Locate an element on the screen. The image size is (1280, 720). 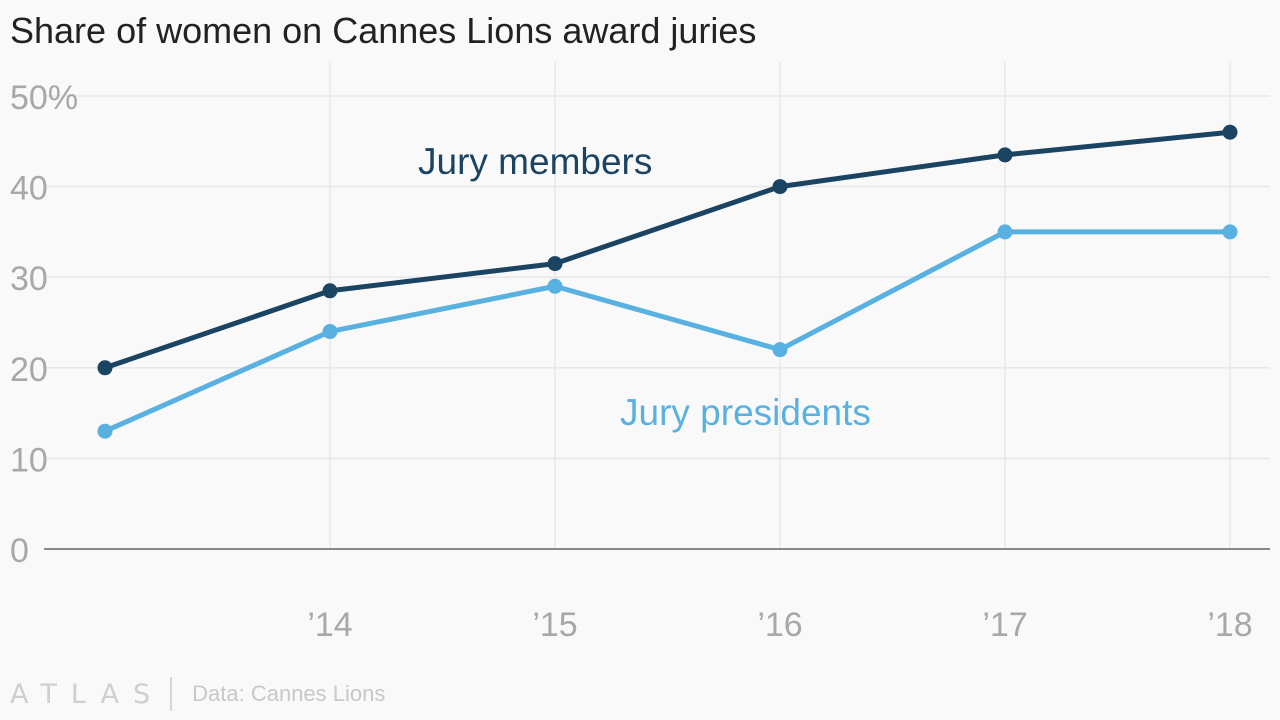
source-note: Data: Cannes Lions is located at coordinates (289, 693).